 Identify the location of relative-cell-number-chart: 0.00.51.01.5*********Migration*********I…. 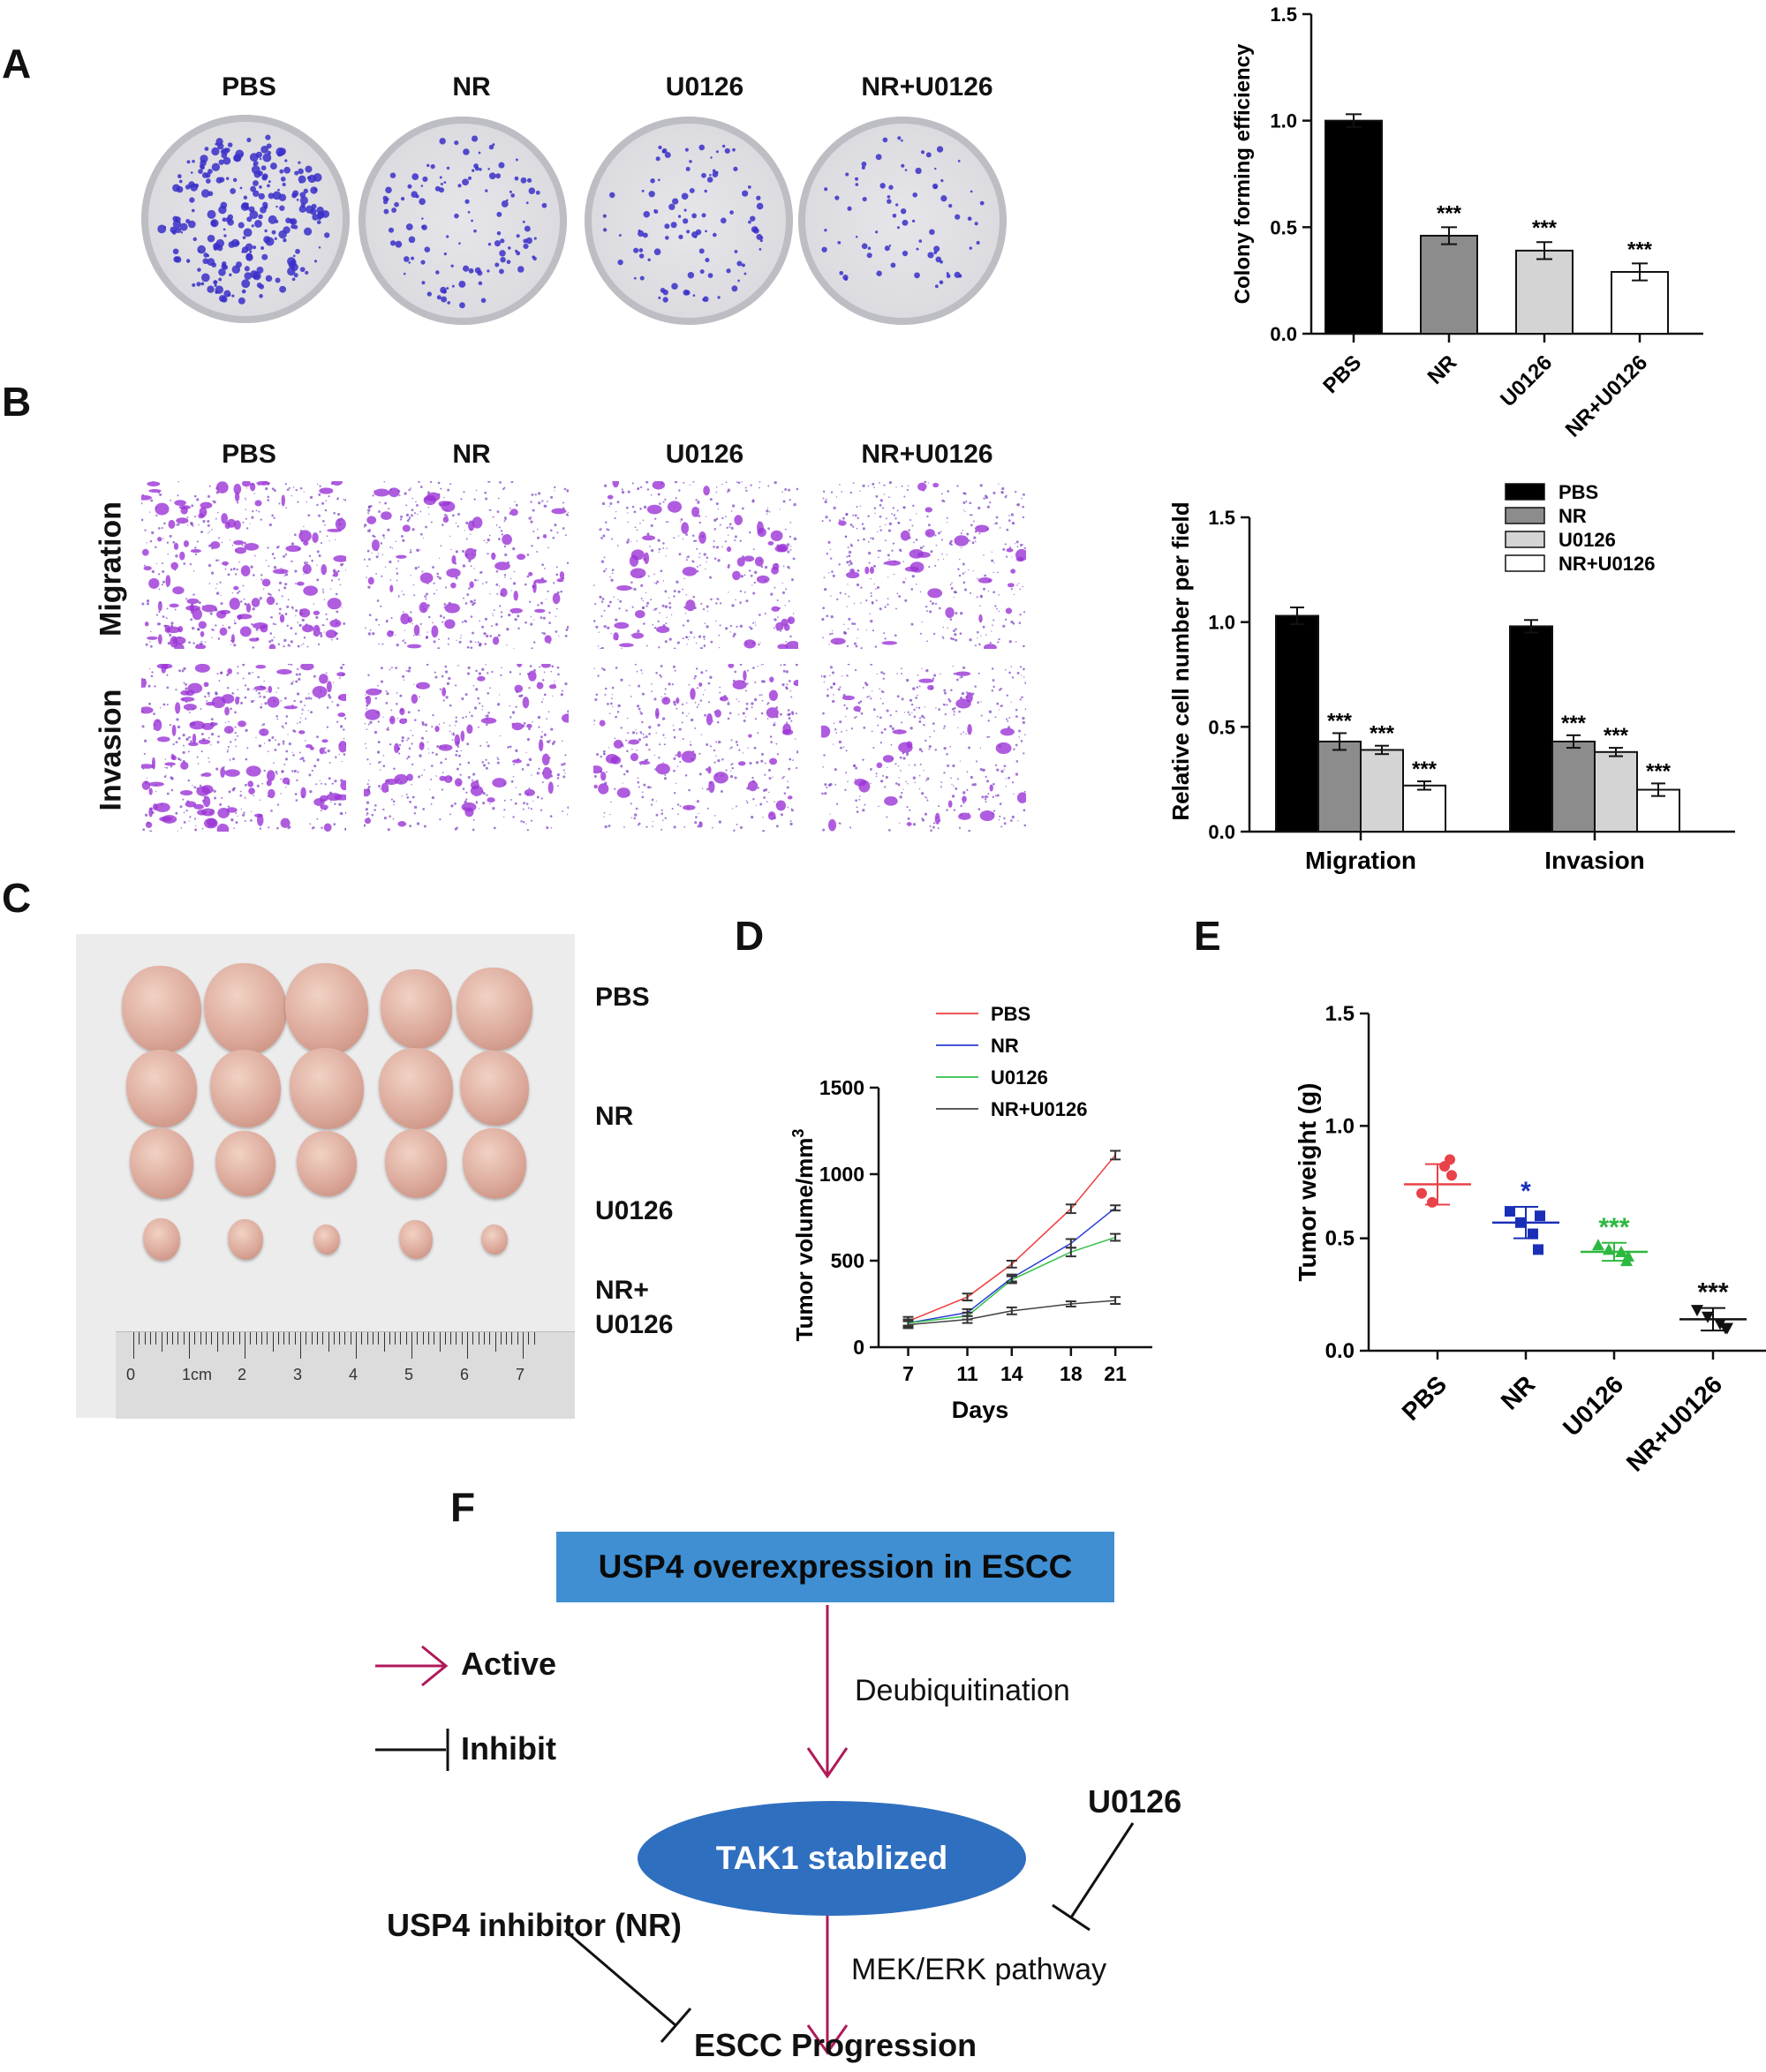
(1451, 677).